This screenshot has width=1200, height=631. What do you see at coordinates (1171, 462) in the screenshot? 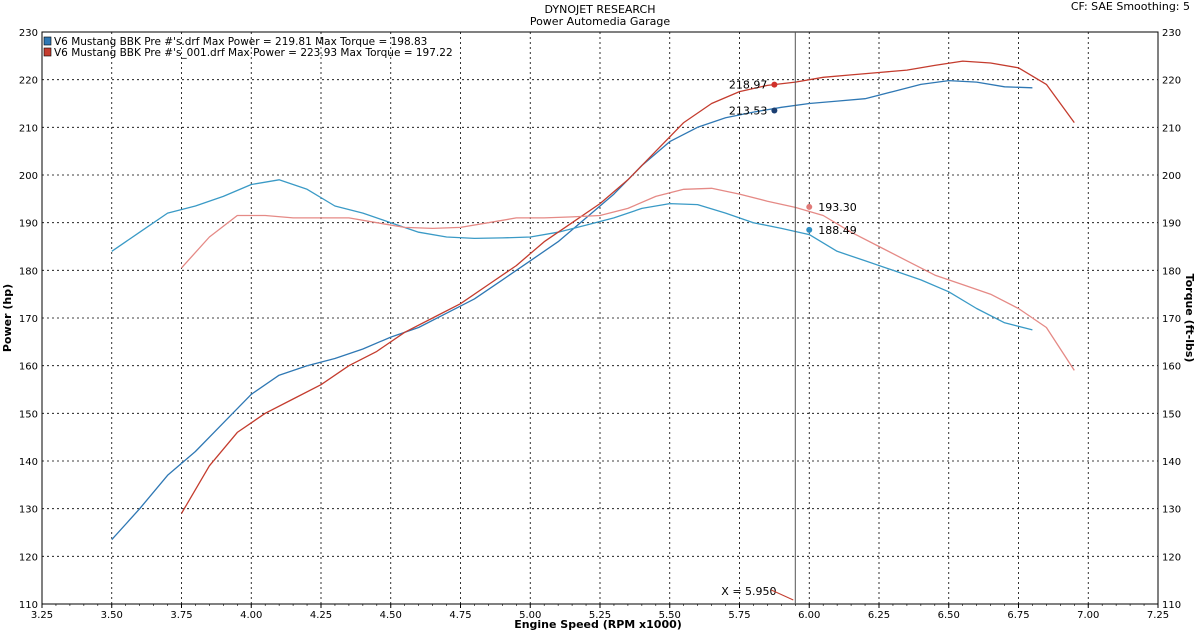
I see `y2-tick-label: 140` at bounding box center [1171, 462].